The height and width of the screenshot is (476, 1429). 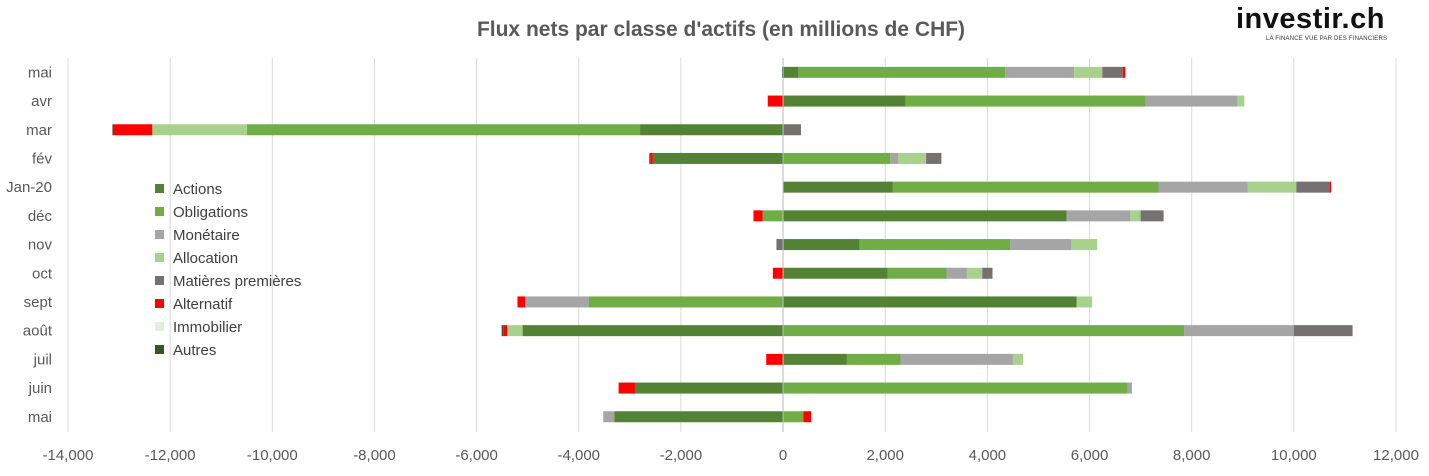 I want to click on y-tick-label: Jan-20, so click(x=29, y=187).